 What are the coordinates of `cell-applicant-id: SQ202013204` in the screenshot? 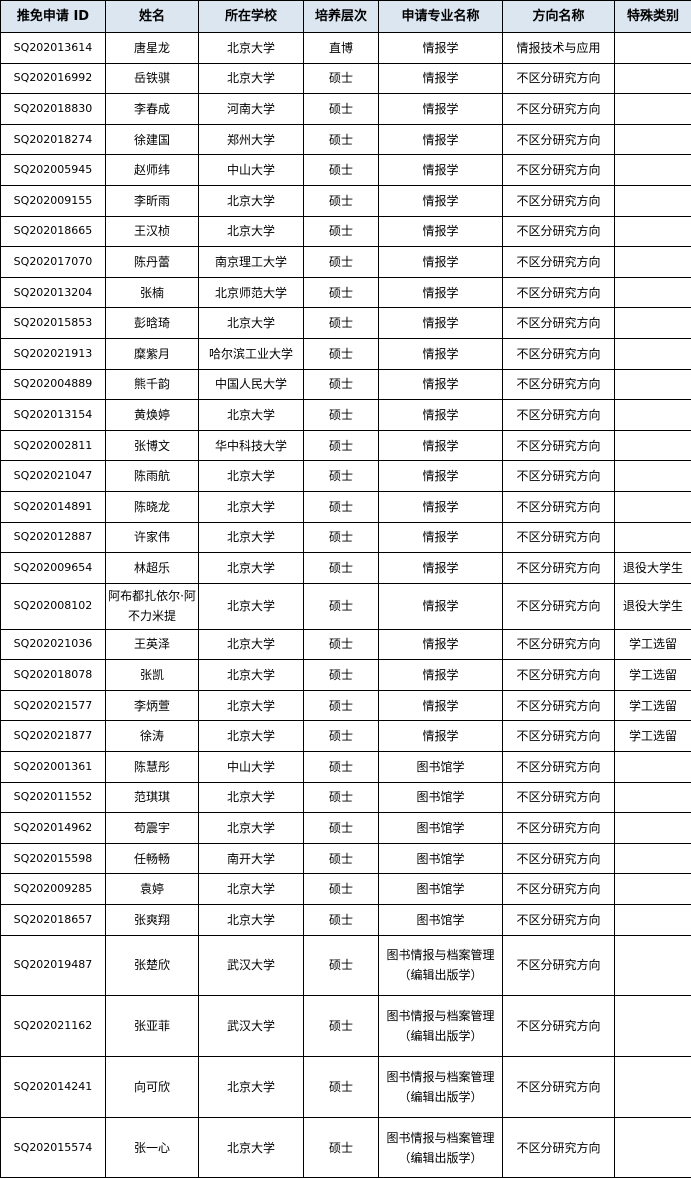 It's located at (53, 292).